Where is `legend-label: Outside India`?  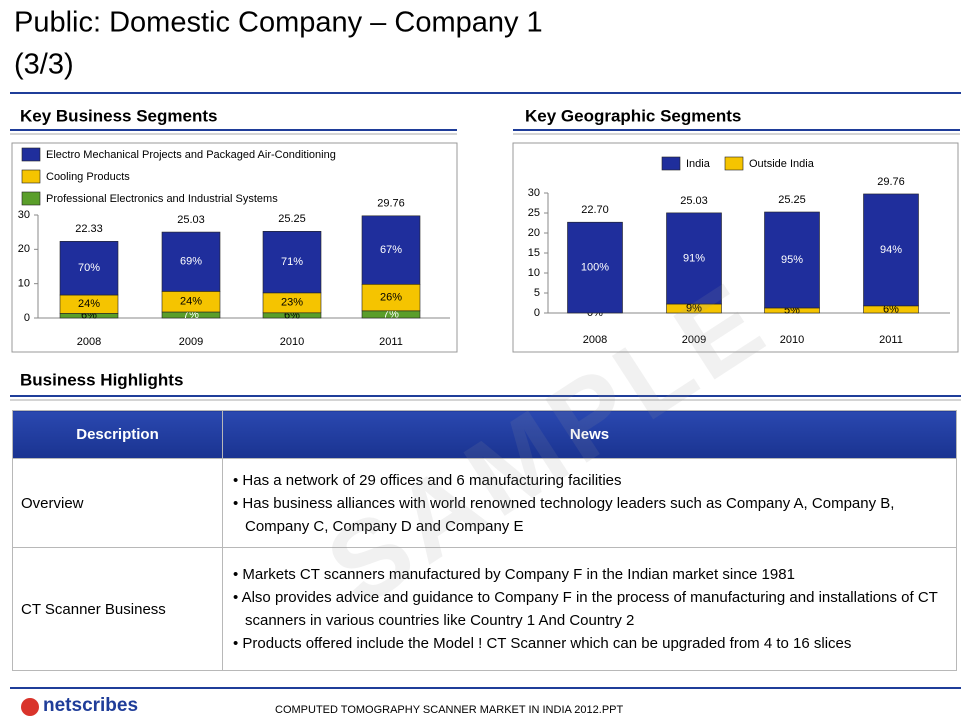
legend-label: Outside India is located at coordinates (782, 164).